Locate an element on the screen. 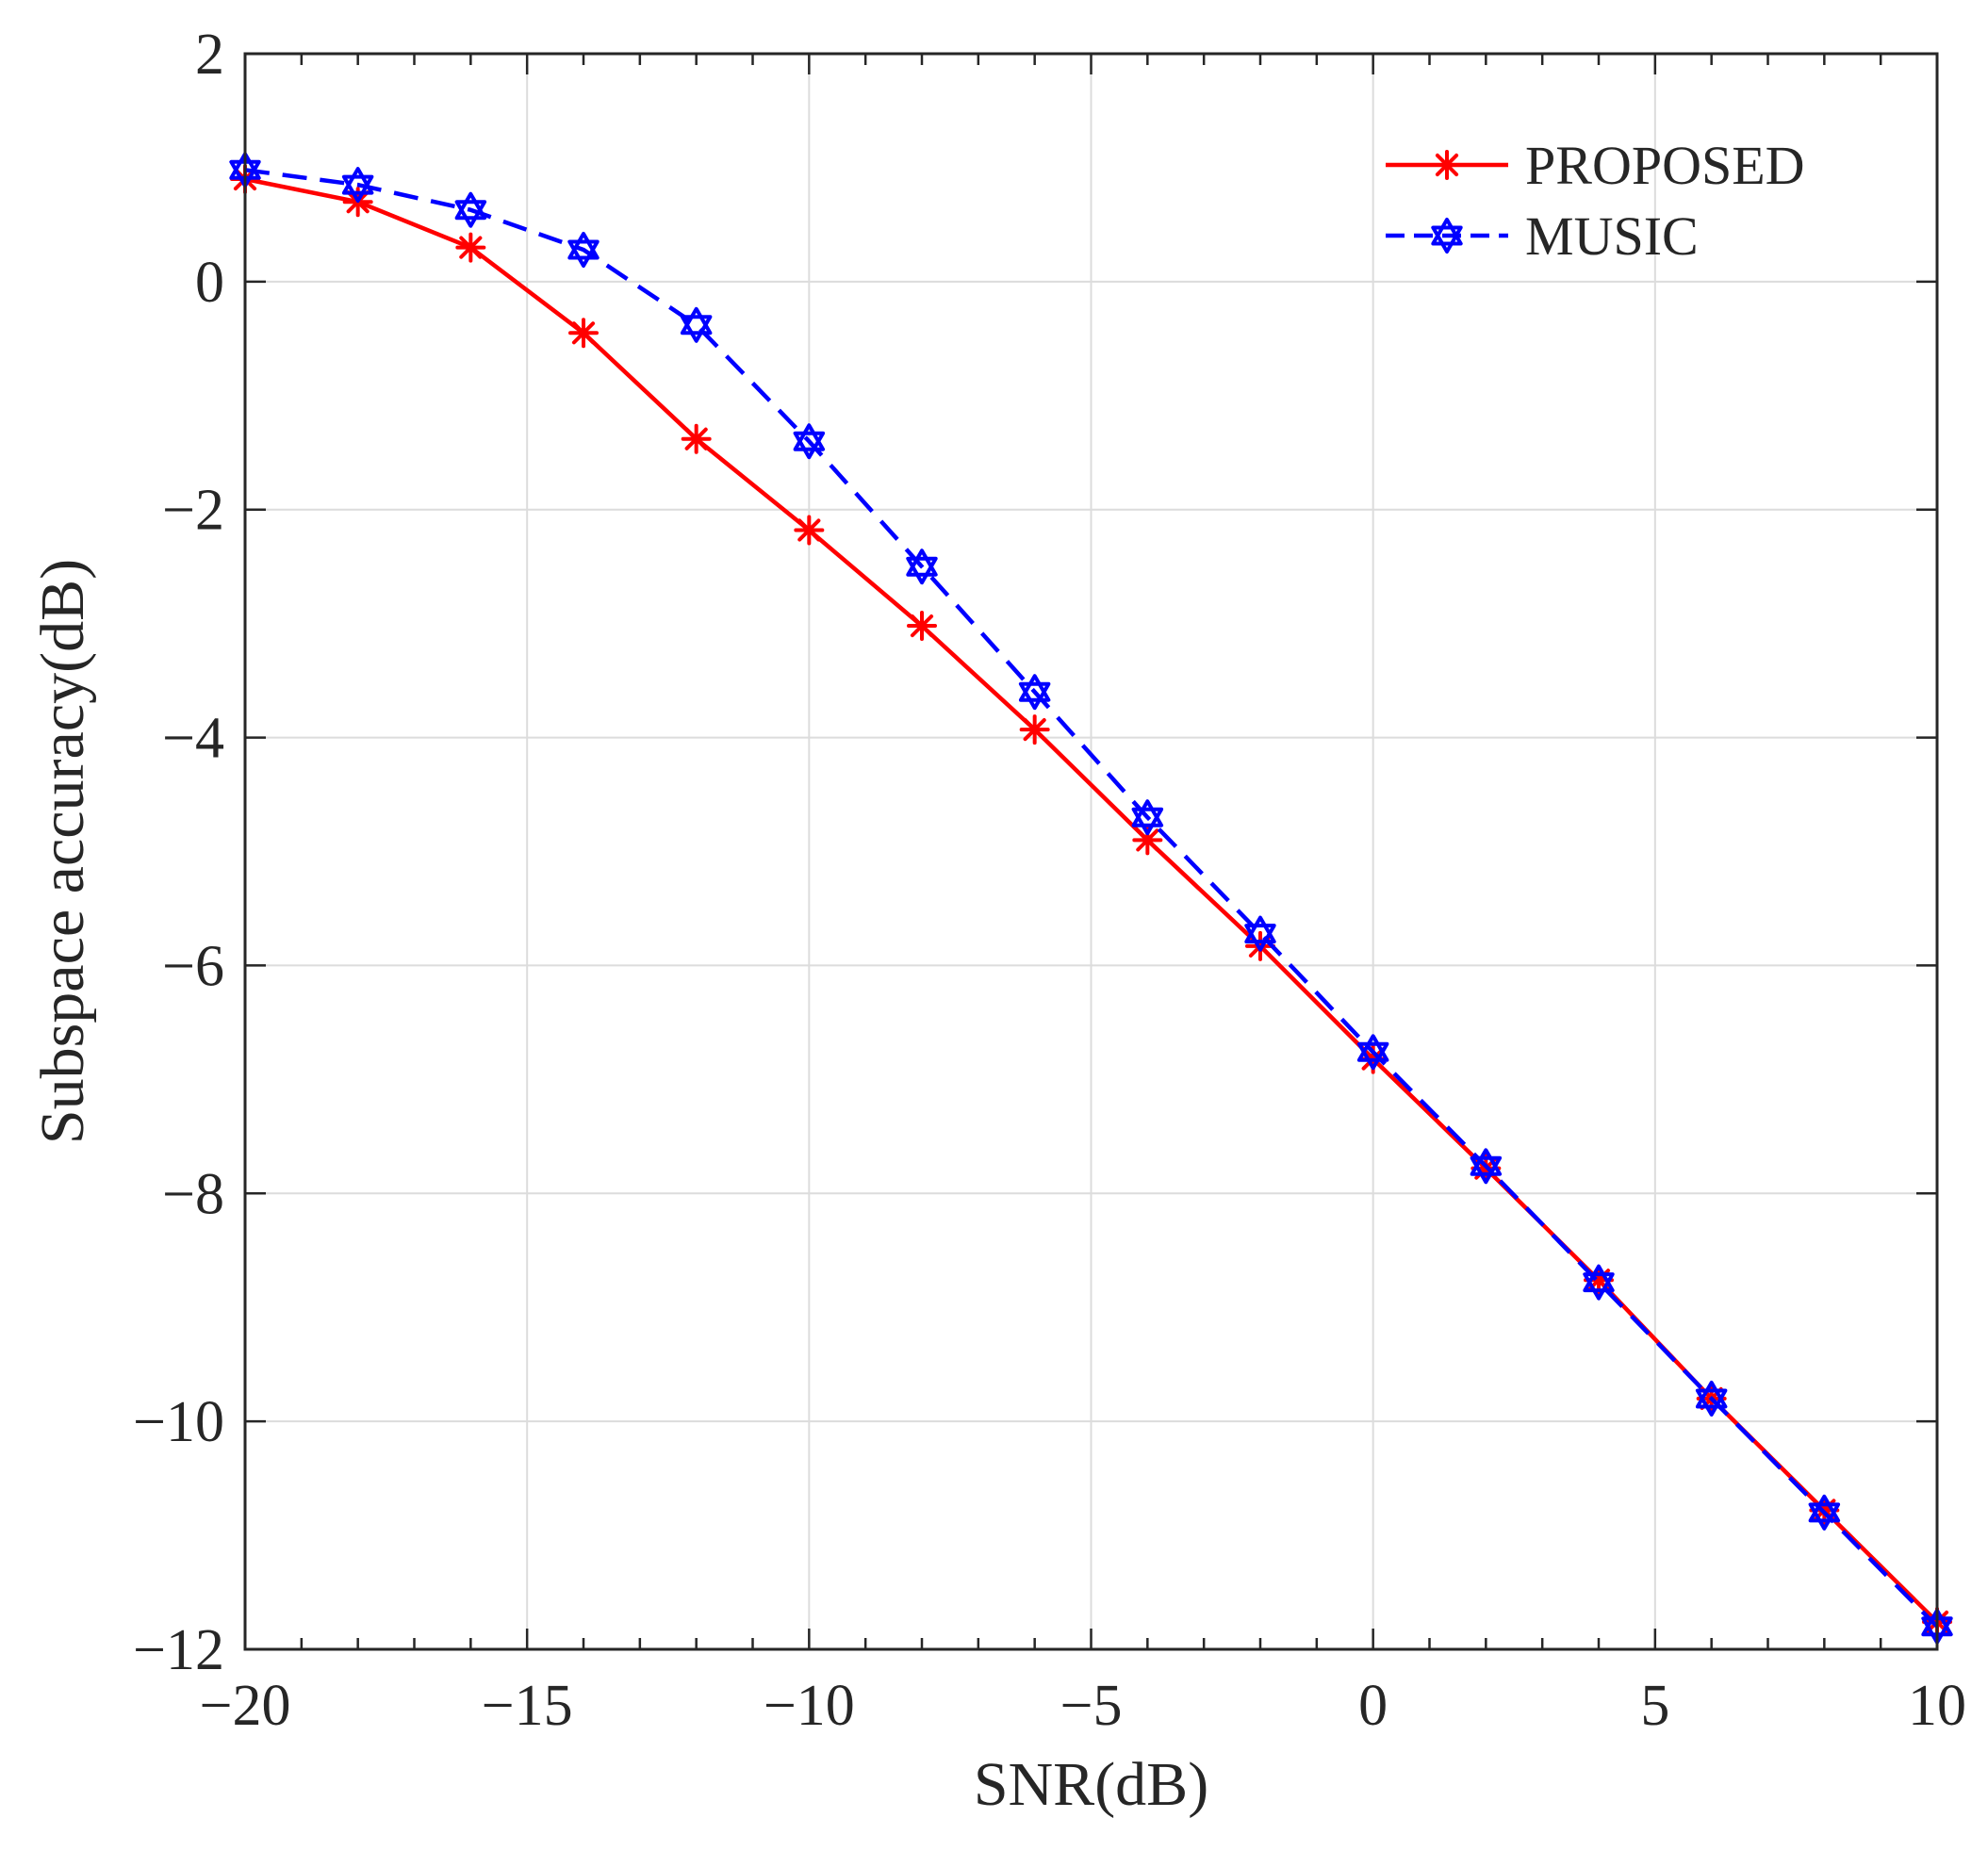 Image resolution: width=1988 pixels, height=1867 pixels. y-tick-label: 0 is located at coordinates (209, 283).